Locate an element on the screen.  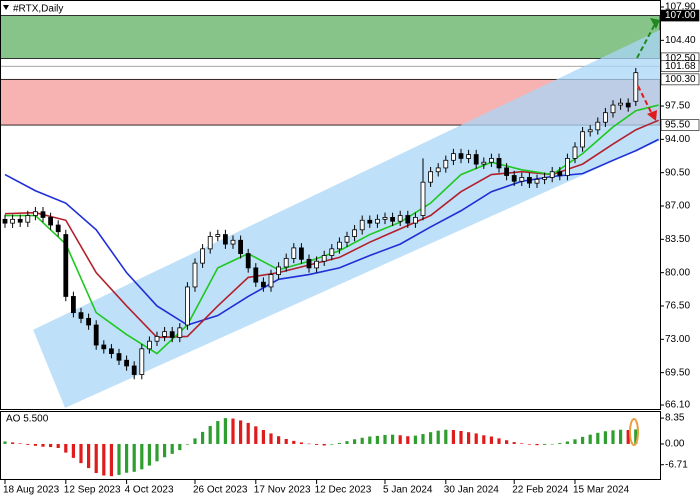
x-tick-label: 17 Nov 2023 is located at coordinates (282, 490).